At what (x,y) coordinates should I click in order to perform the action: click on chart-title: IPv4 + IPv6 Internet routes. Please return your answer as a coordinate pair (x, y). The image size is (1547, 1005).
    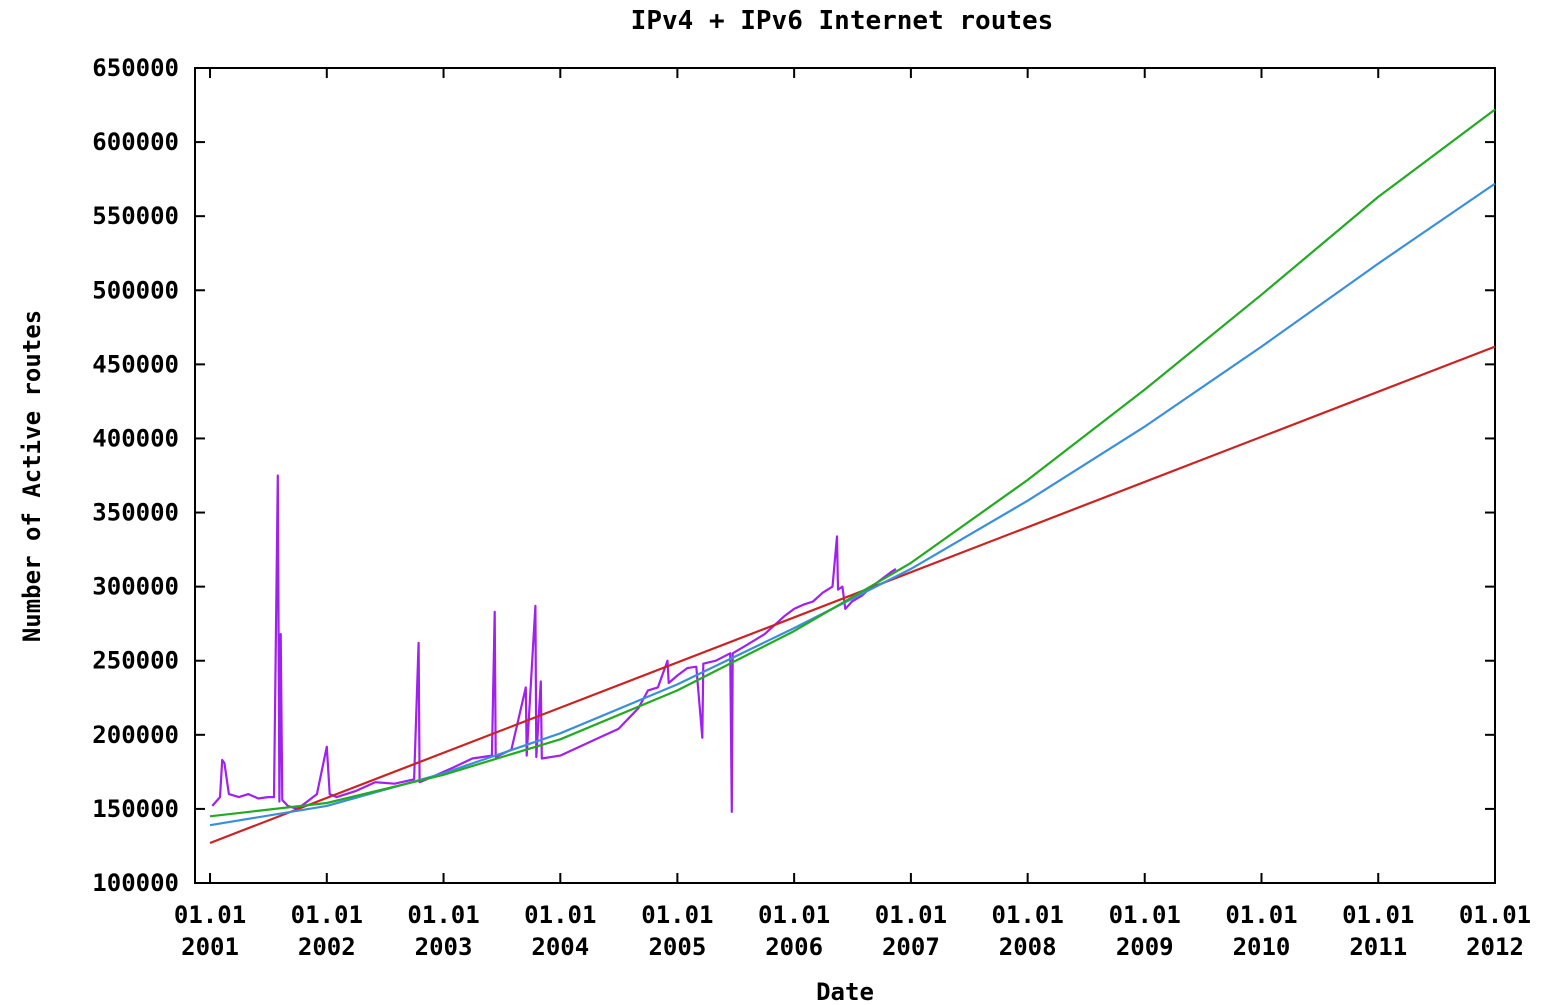
    Looking at the image, I should click on (842, 21).